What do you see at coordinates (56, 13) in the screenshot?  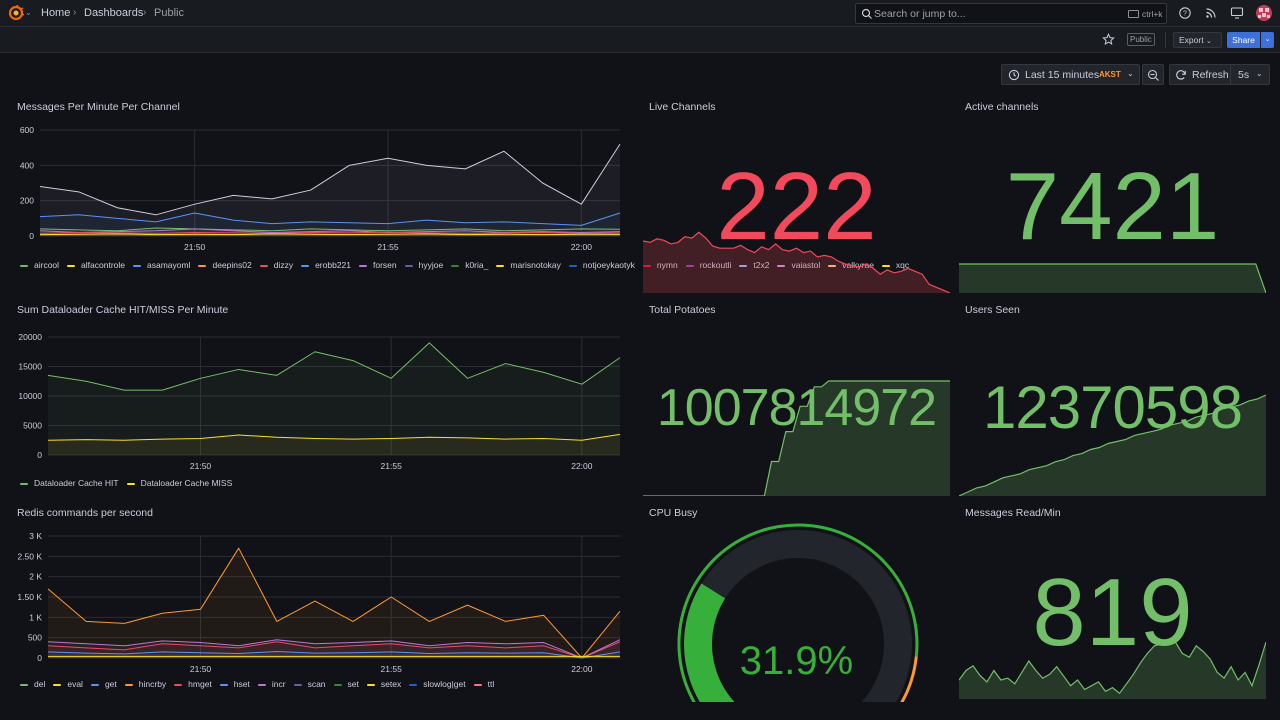 I see `breadcrumb-home: Home` at bounding box center [56, 13].